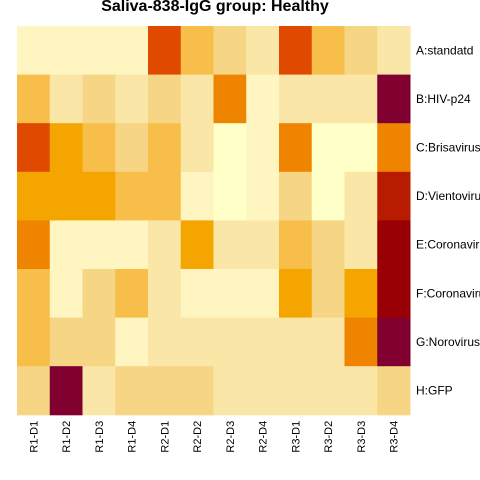 The height and width of the screenshot is (480, 480). What do you see at coordinates (448, 245) in the screenshot?
I see `row-label: E:Coronavirus` at bounding box center [448, 245].